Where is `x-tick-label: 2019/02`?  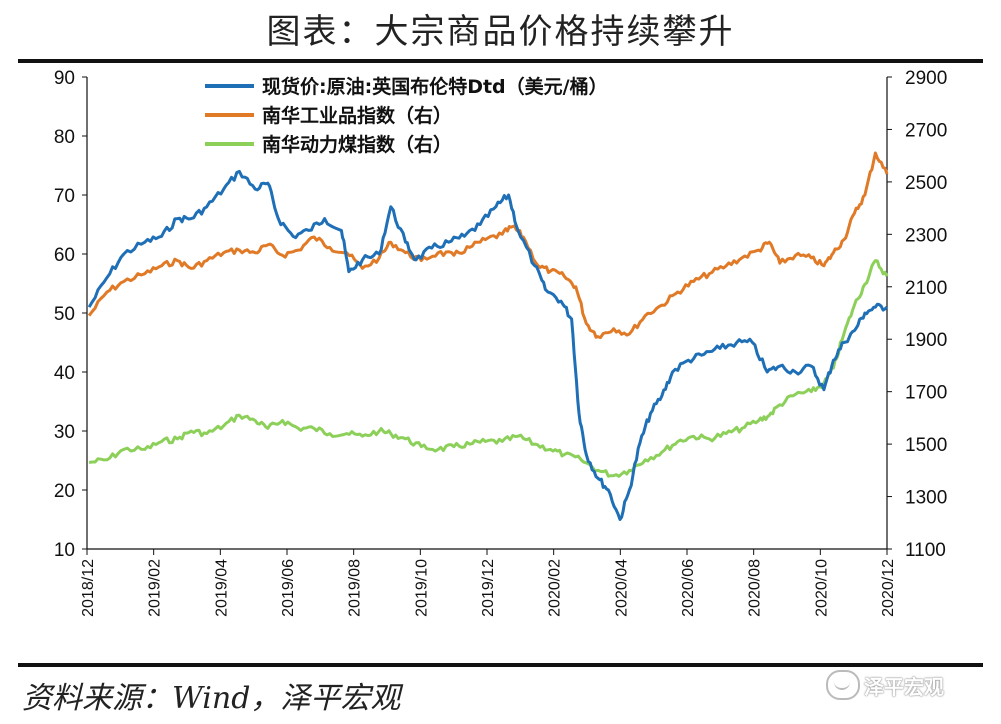 x-tick-label: 2019/02 is located at coordinates (155, 588).